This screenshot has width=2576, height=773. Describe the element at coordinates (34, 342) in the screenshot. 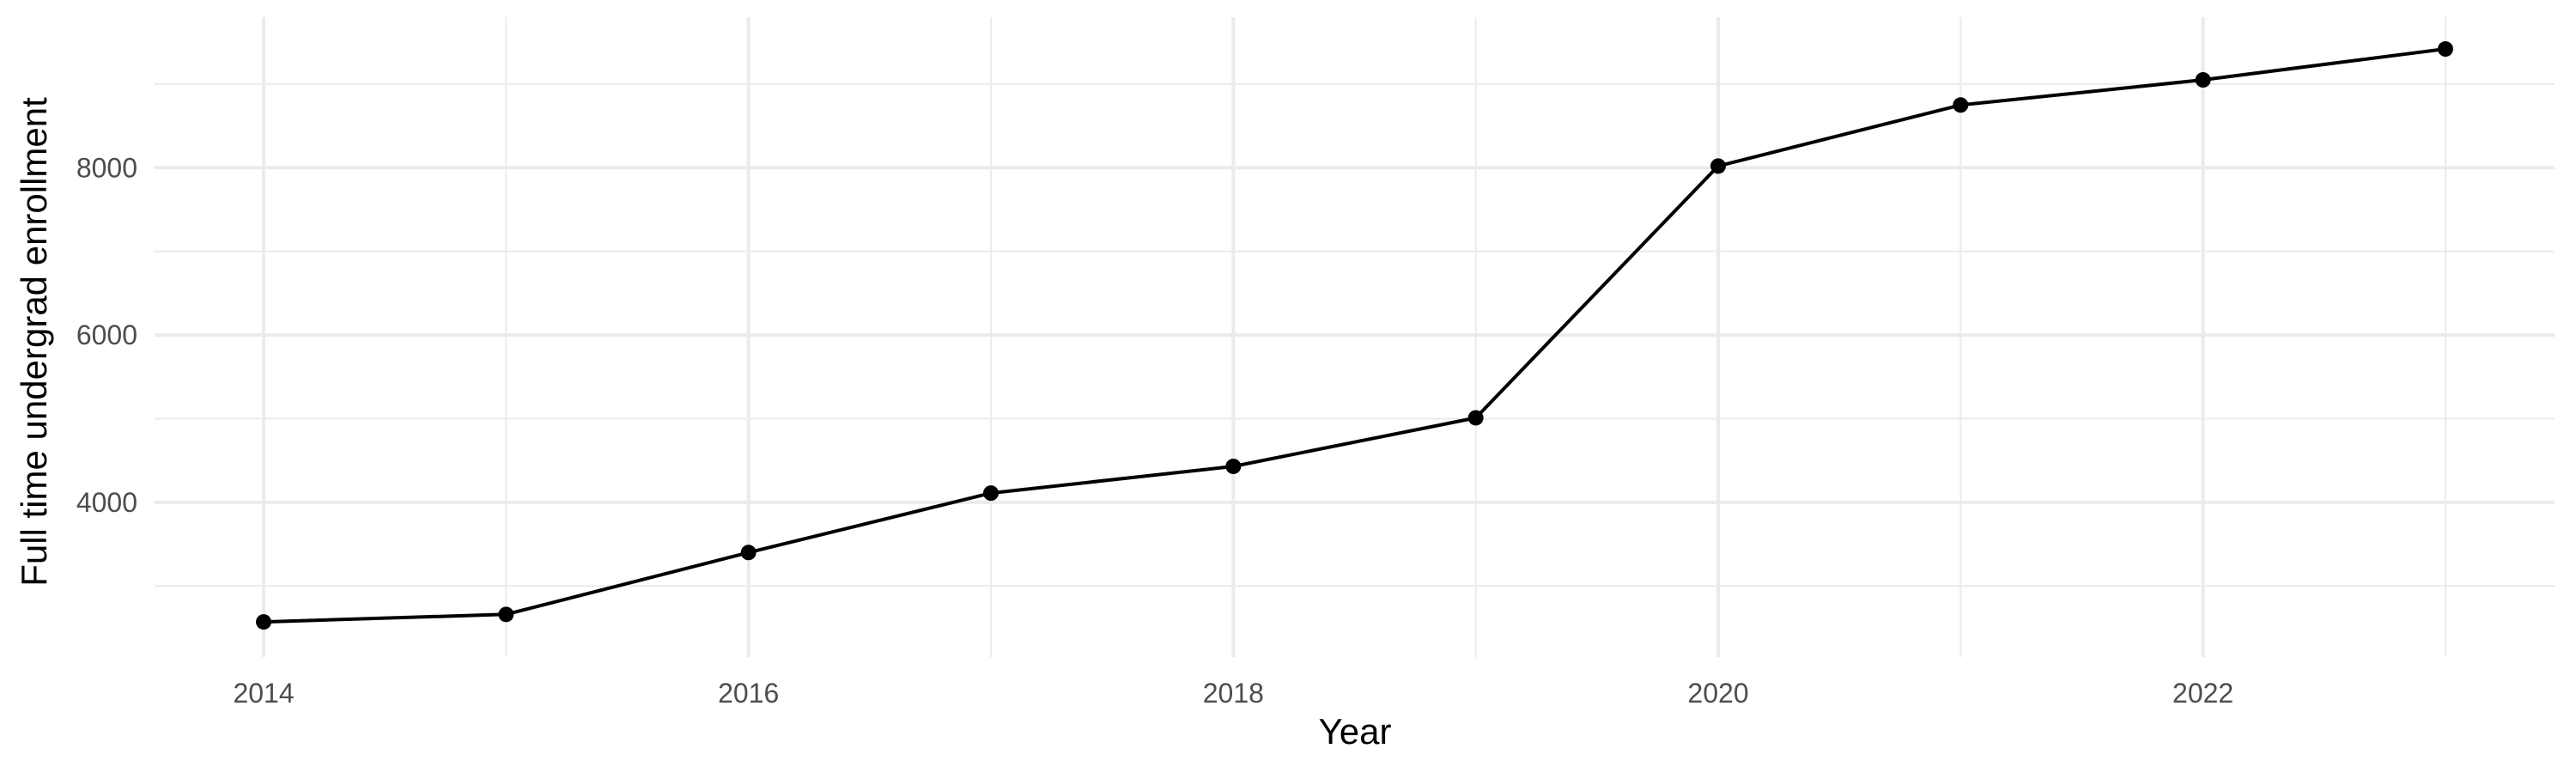

I see `y-axis-title: Full time undergrad enrollment` at that location.